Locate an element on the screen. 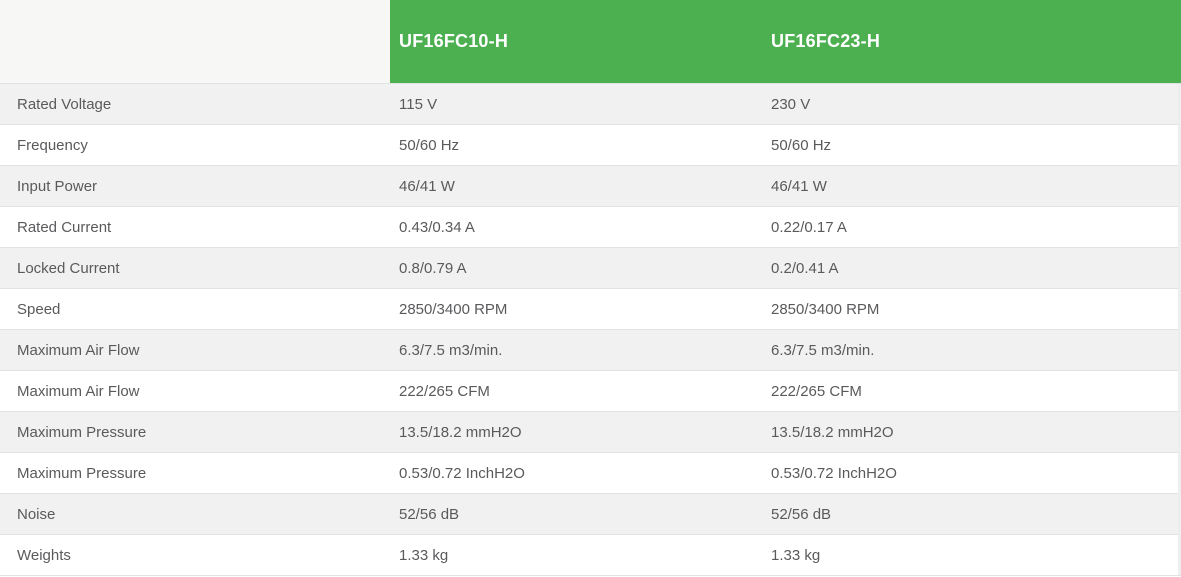 Image resolution: width=1181 pixels, height=577 pixels. row-value-col2: 230 V is located at coordinates (971, 104).